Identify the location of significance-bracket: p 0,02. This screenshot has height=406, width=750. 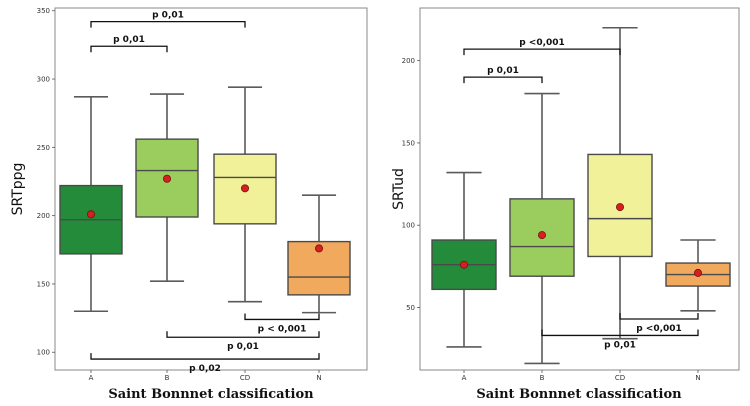
(205, 363).